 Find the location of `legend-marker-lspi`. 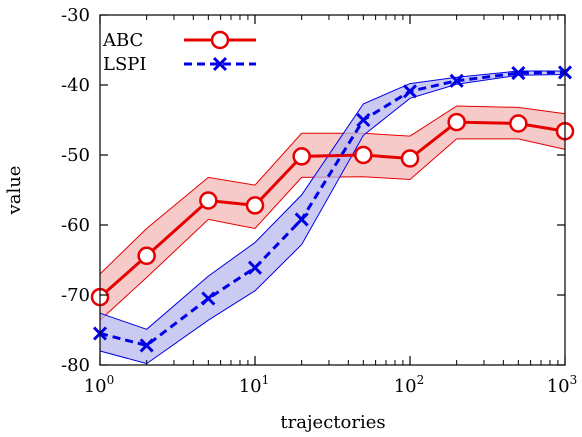

legend-marker-lspi is located at coordinates (220, 64).